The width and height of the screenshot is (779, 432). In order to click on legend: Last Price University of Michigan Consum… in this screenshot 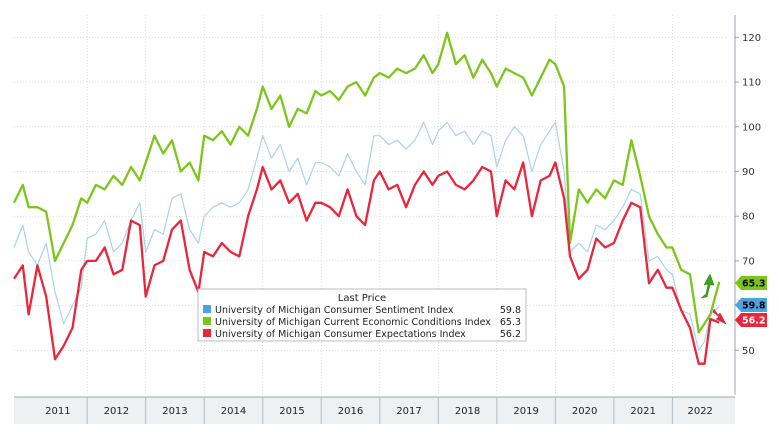, I will do `click(362, 315)`.